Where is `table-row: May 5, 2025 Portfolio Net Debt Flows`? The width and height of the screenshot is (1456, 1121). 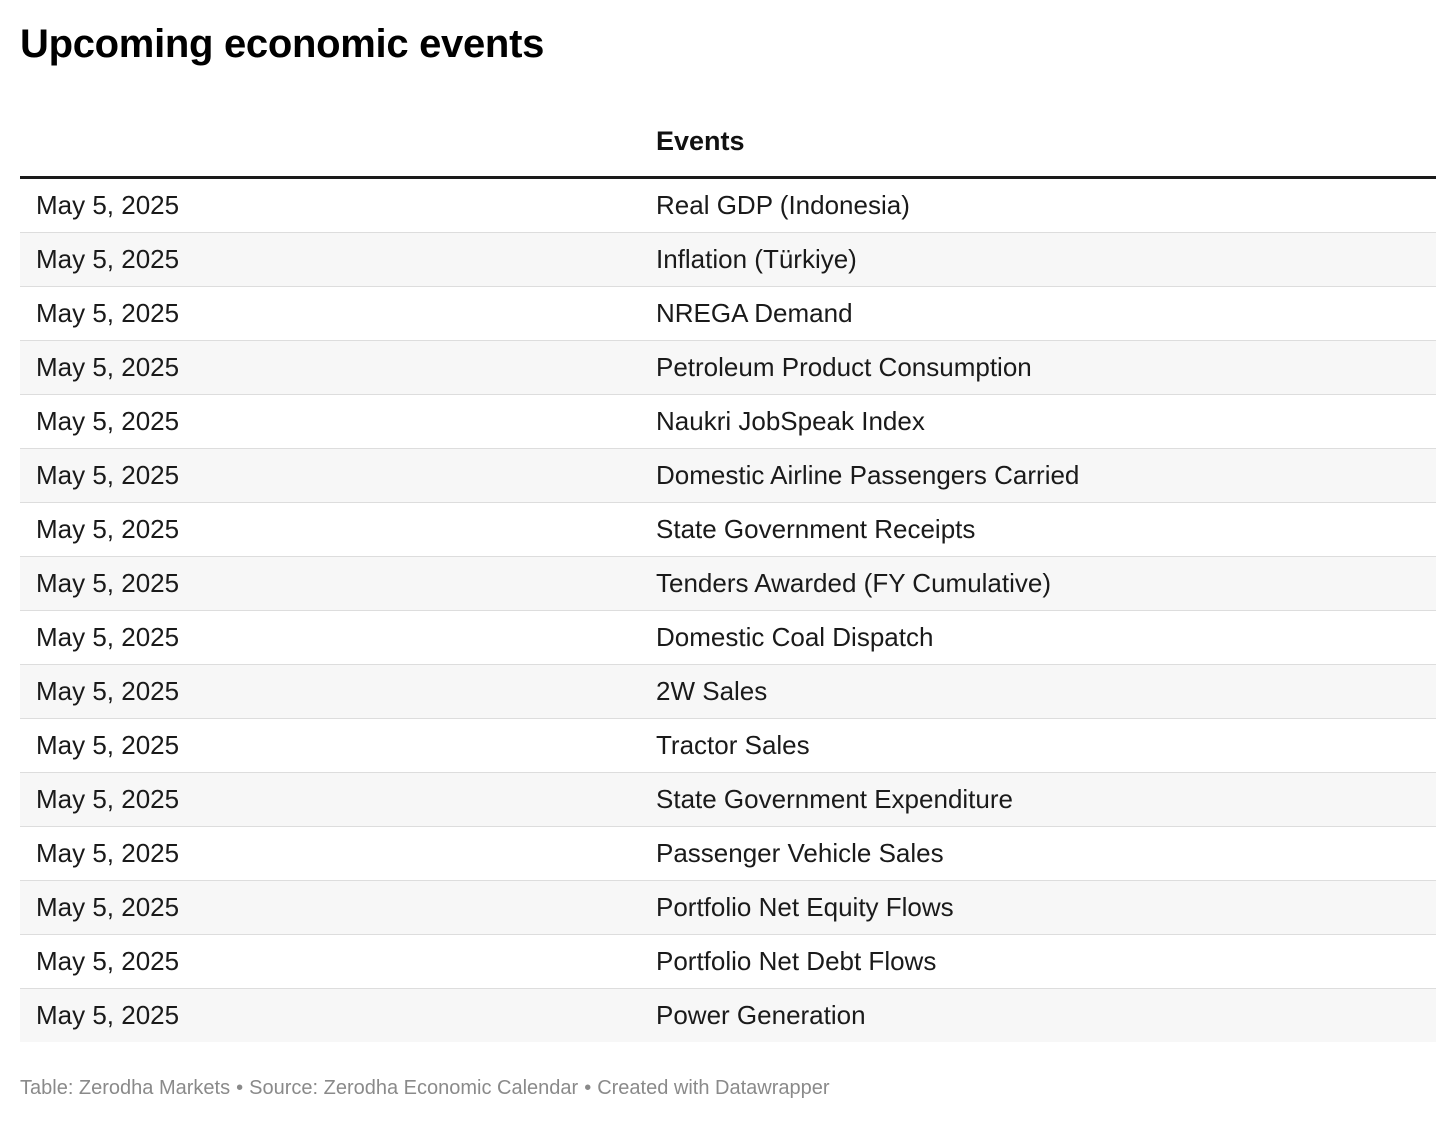
table-row: May 5, 2025 Portfolio Net Debt Flows is located at coordinates (728, 961).